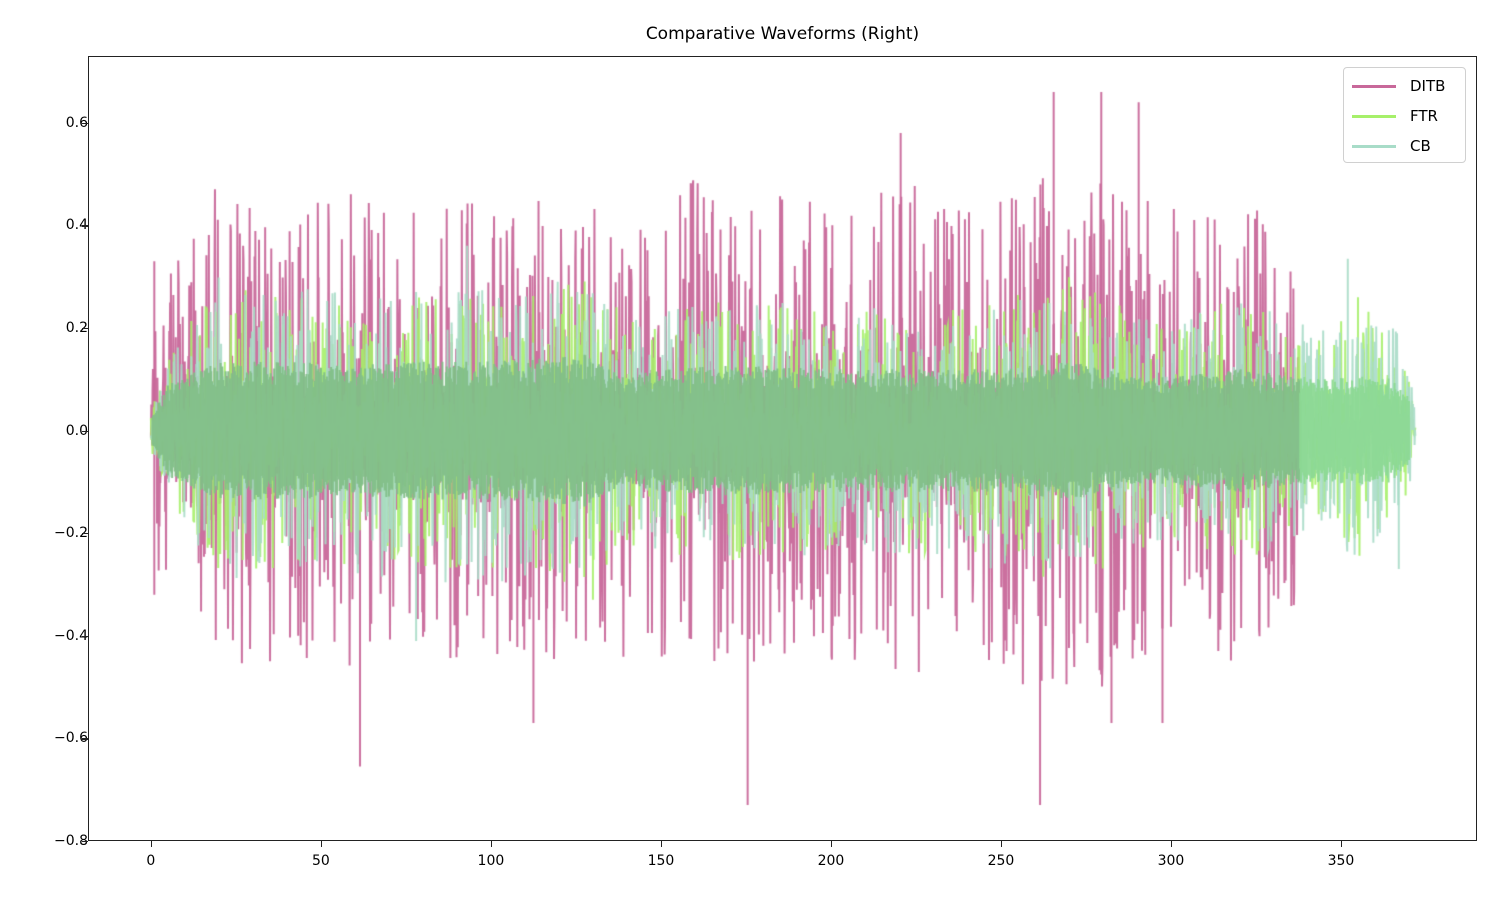 The width and height of the screenshot is (1500, 900). What do you see at coordinates (76, 225) in the screenshot?
I see `y-tick-label: 0.4` at bounding box center [76, 225].